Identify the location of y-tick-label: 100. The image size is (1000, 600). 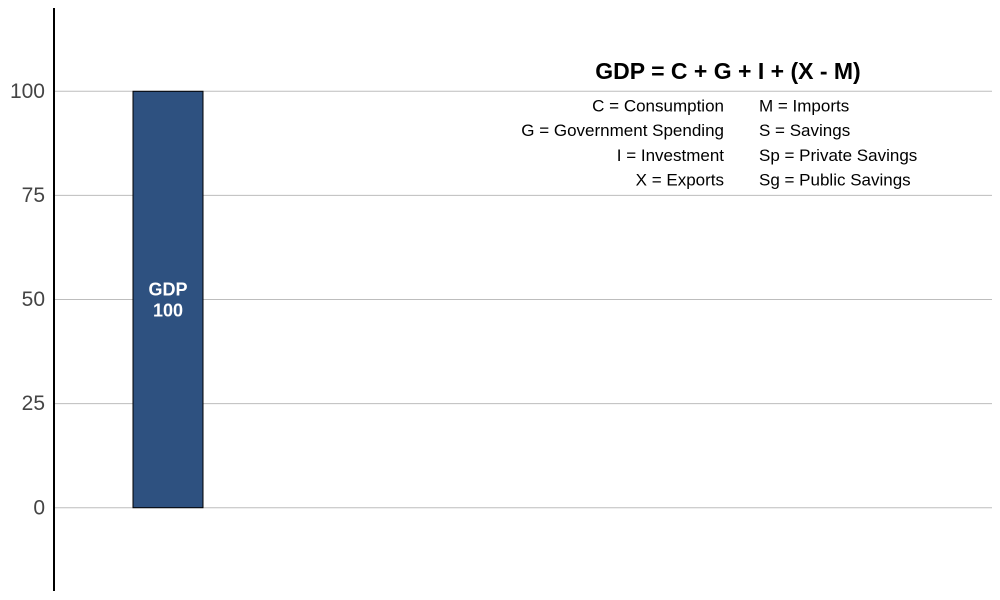
(27, 91).